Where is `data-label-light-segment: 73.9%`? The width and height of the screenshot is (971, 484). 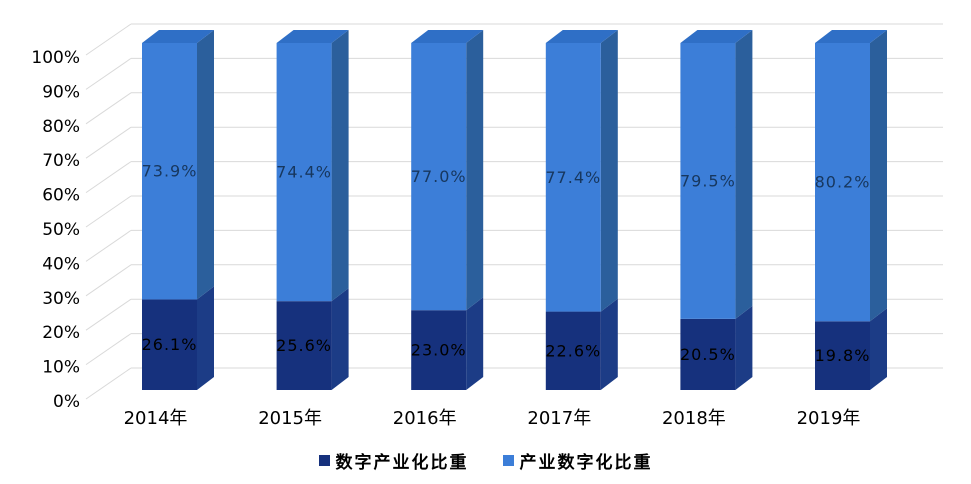 data-label-light-segment: 73.9% is located at coordinates (170, 171).